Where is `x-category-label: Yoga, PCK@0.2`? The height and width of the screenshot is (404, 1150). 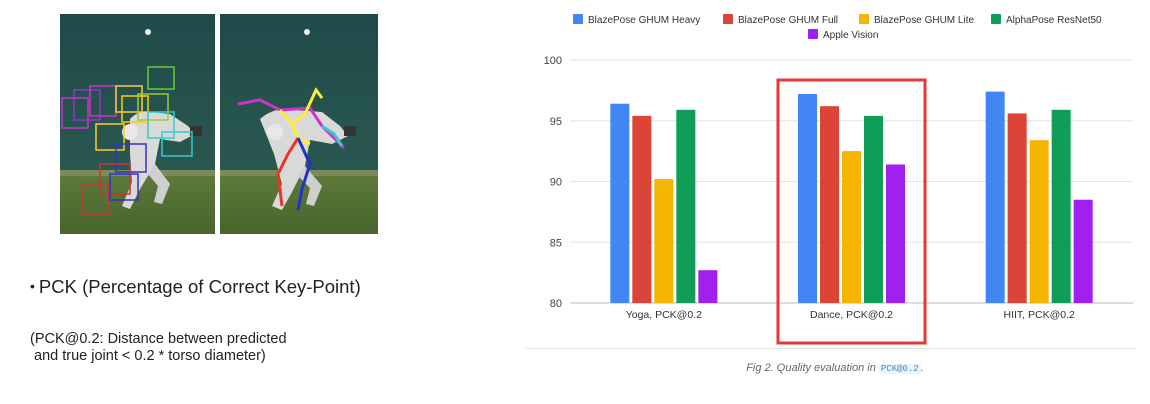 x-category-label: Yoga, PCK@0.2 is located at coordinates (664, 315).